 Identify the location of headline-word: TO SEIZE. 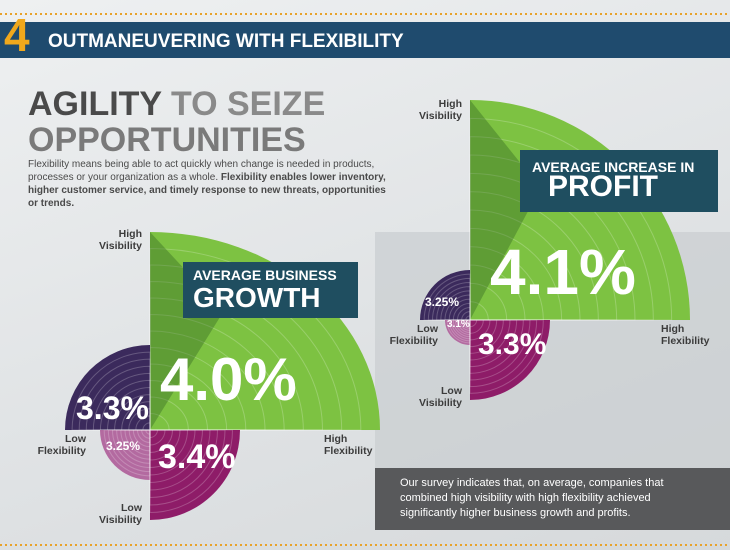
(248, 104).